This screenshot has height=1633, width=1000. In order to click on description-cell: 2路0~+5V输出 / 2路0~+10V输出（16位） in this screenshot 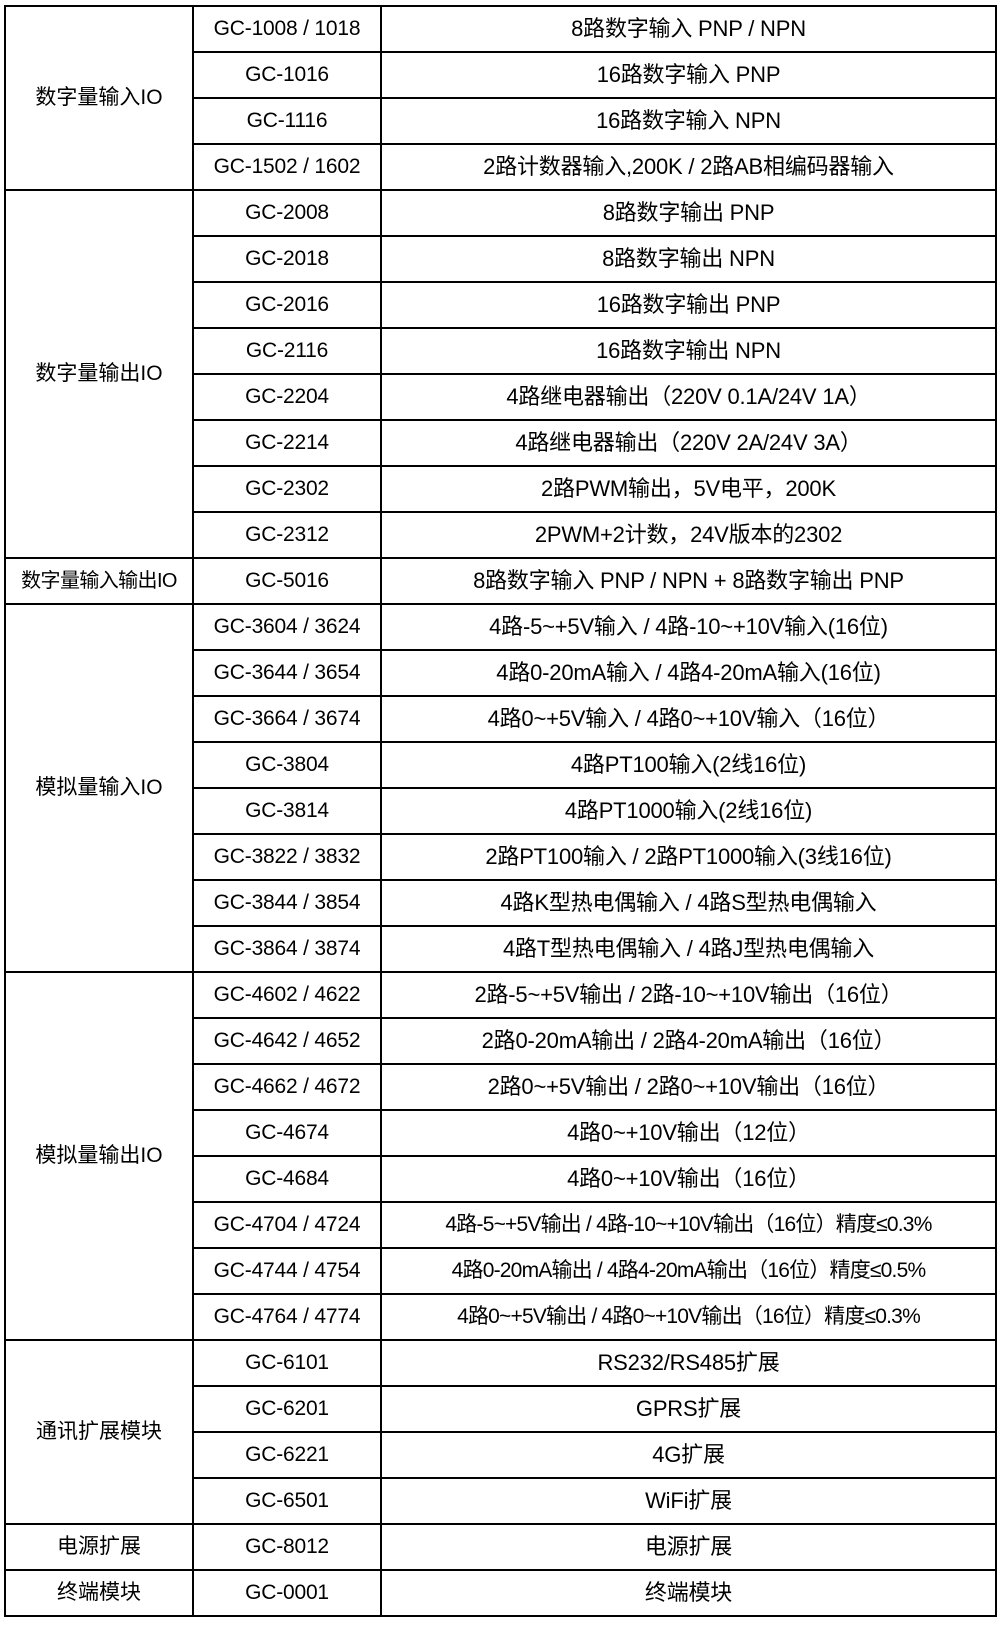, I will do `click(688, 1087)`.